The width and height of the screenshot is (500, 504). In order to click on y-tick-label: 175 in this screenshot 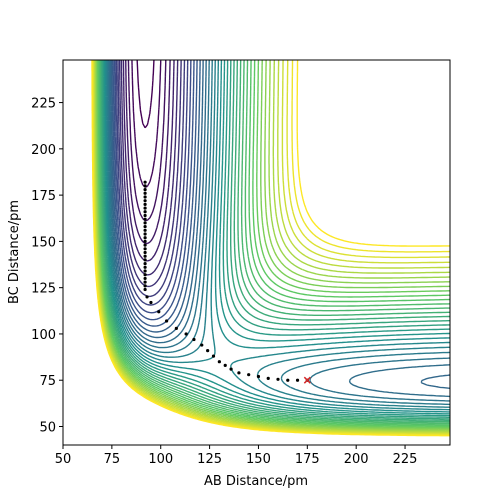, I will do `click(43, 196)`.